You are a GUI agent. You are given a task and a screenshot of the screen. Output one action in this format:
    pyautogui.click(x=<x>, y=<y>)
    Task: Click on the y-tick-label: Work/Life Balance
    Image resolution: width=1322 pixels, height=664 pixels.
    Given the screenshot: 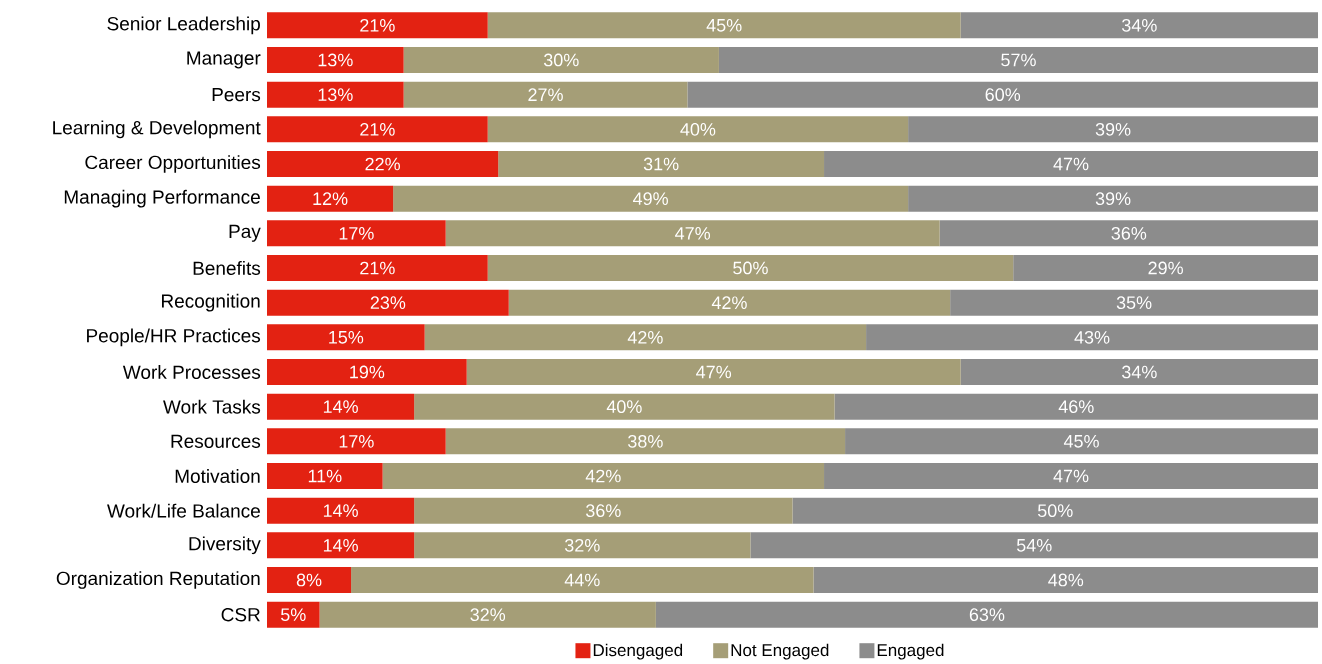 What is the action you would take?
    pyautogui.click(x=183, y=510)
    